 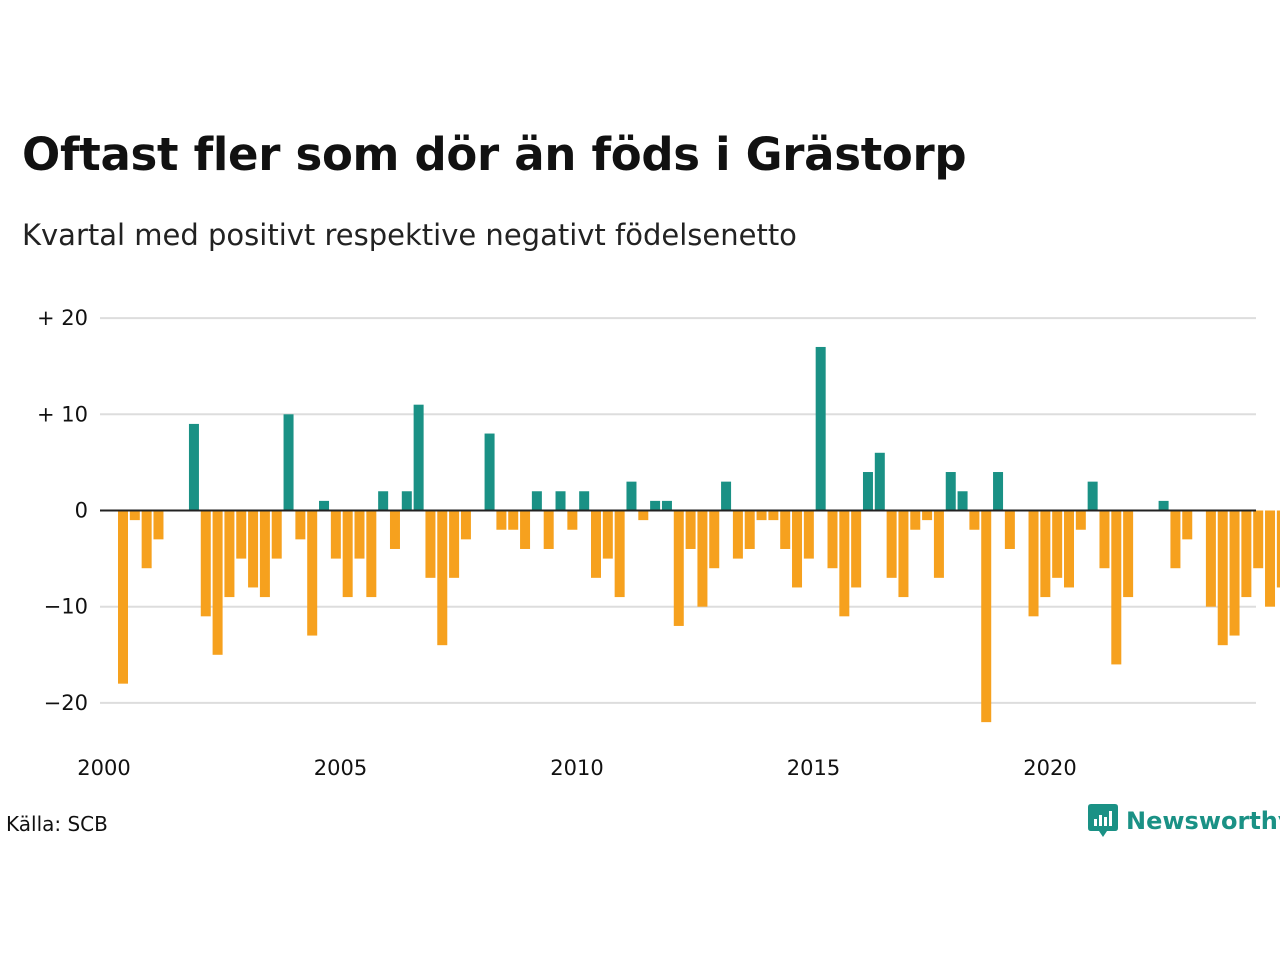 I want to click on chart-title: Oftast fler som dör än föds i Grästorp, so click(x=494, y=154).